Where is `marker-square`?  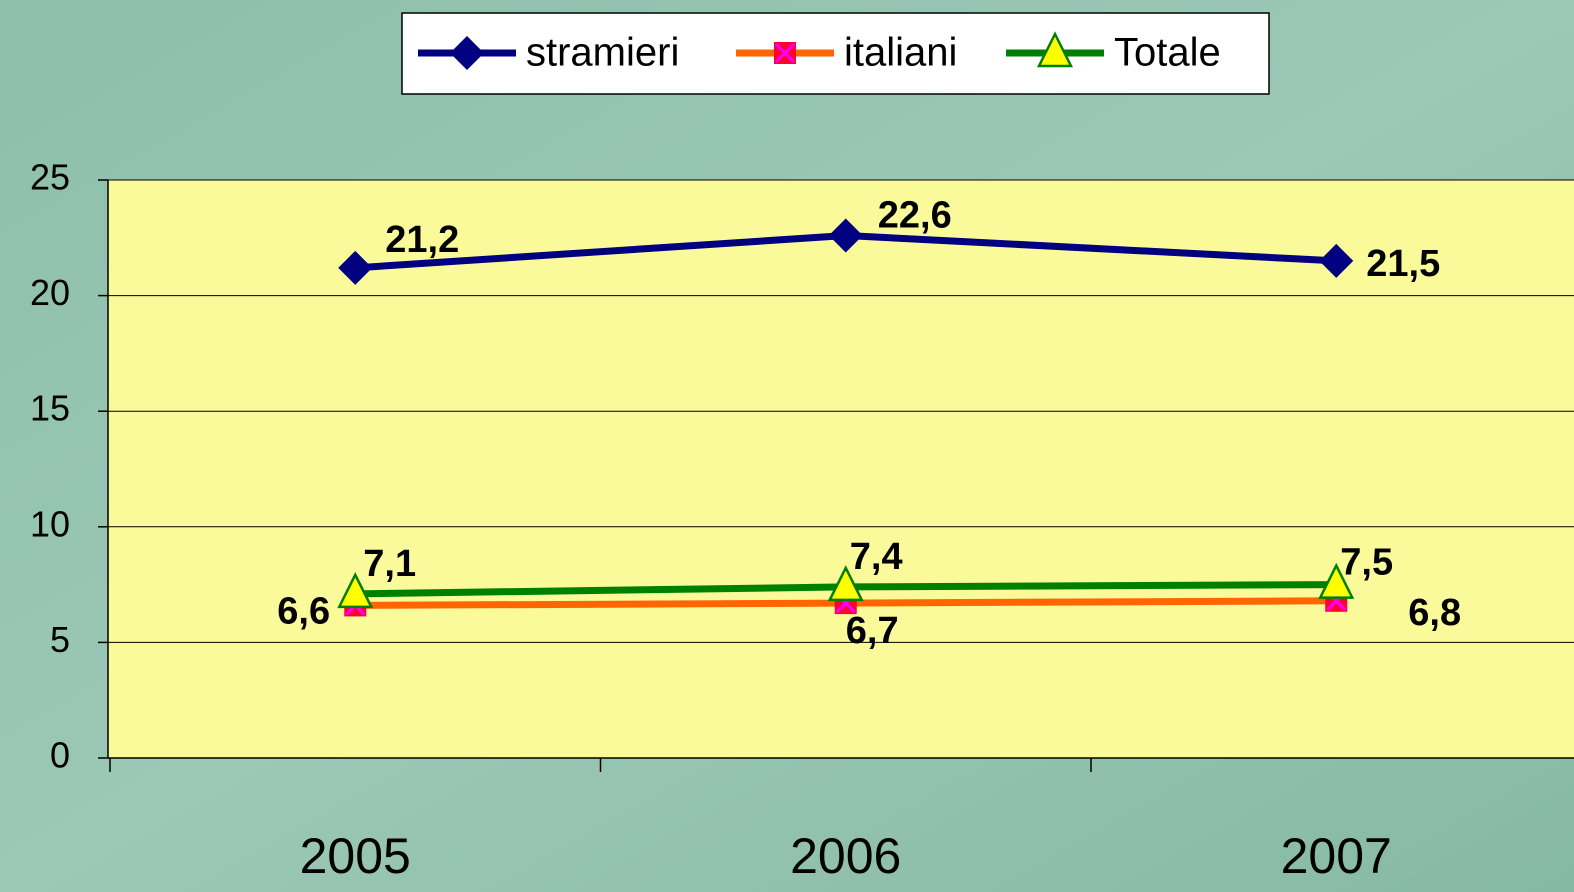
marker-square is located at coordinates (785, 53).